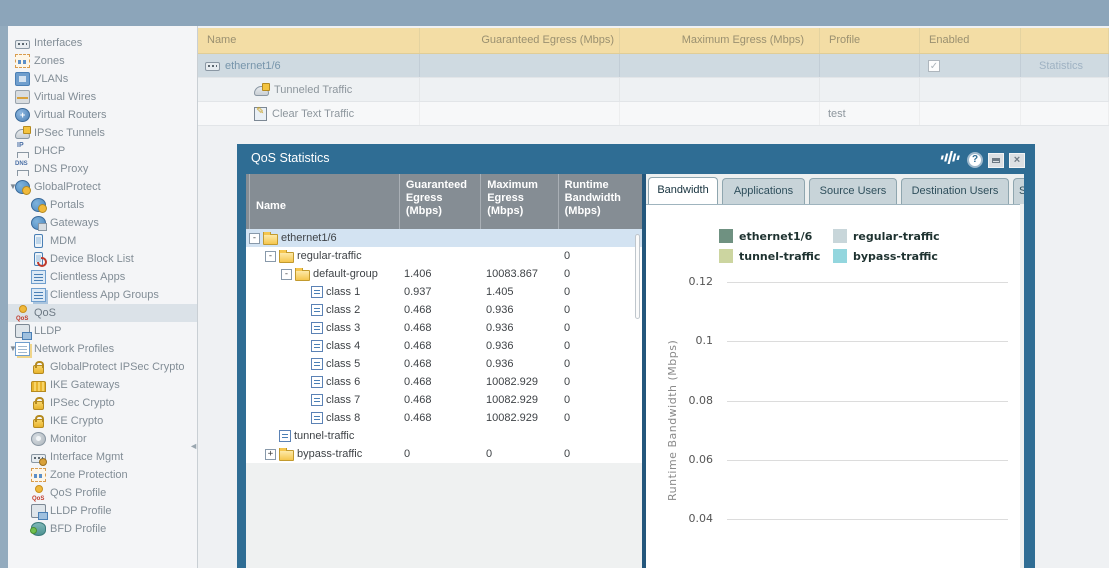 This screenshot has width=1109, height=568. Describe the element at coordinates (102, 349) in the screenshot. I see `sidebar-item-network-profiles: ▼ Network Profiles` at that location.